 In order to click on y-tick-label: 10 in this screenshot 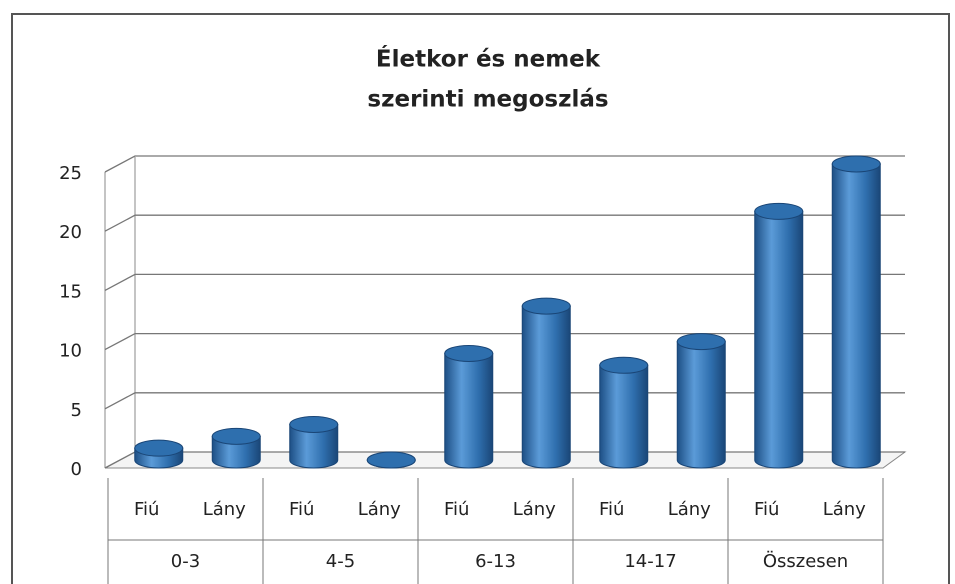, I will do `click(70, 351)`.